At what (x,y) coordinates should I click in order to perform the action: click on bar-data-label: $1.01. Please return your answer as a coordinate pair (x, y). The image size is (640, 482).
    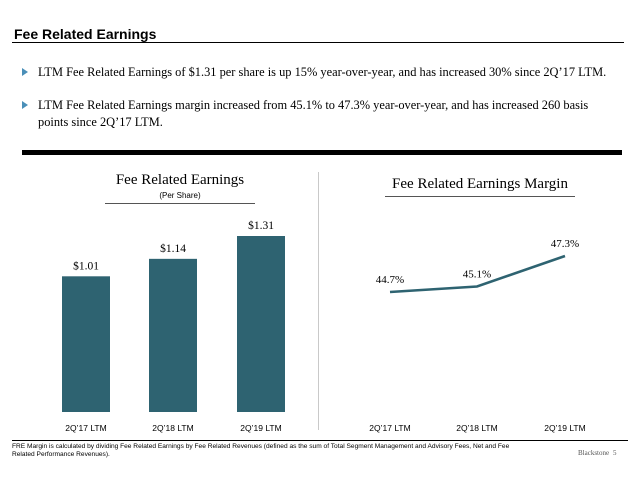
    Looking at the image, I should click on (86, 265).